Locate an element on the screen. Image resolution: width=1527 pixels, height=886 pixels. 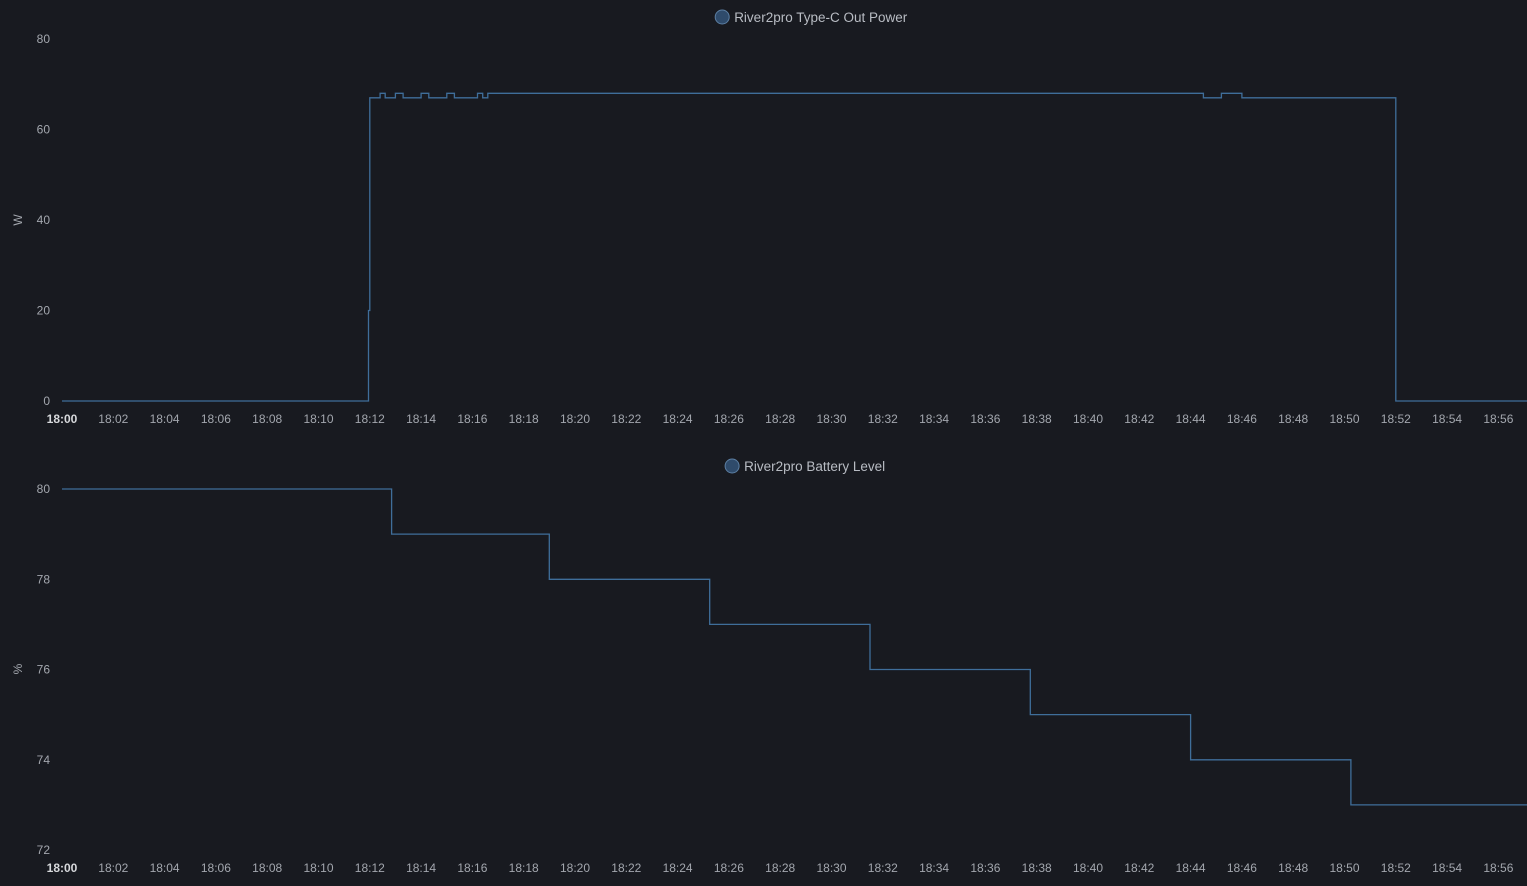
battery-x-tick-1848: 18:48 is located at coordinates (1293, 868).